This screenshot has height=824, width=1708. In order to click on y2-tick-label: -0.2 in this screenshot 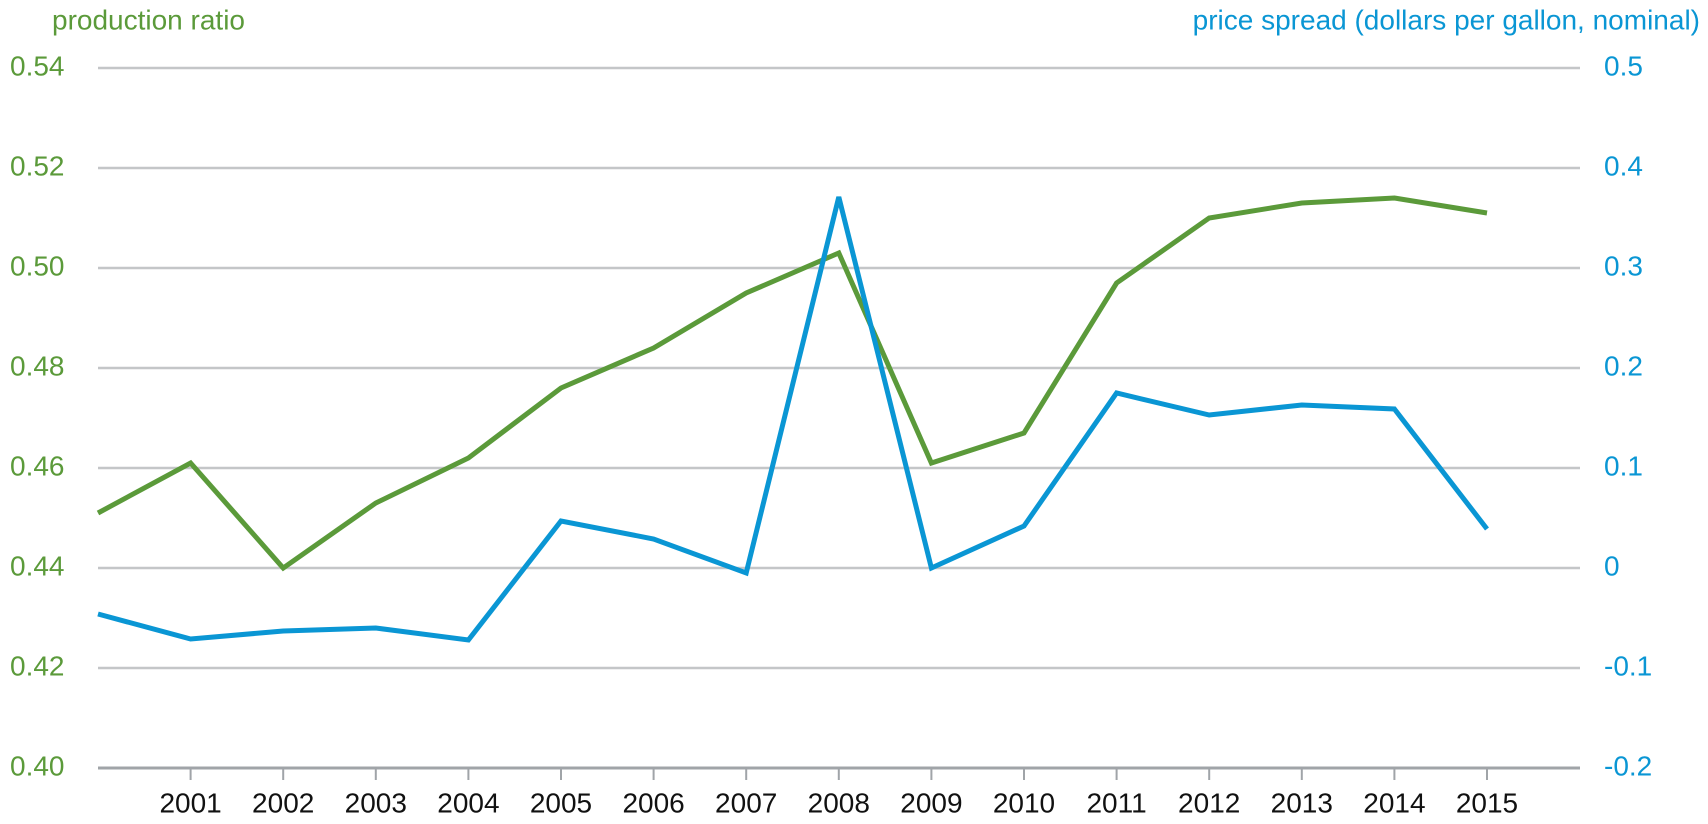, I will do `click(1628, 765)`.